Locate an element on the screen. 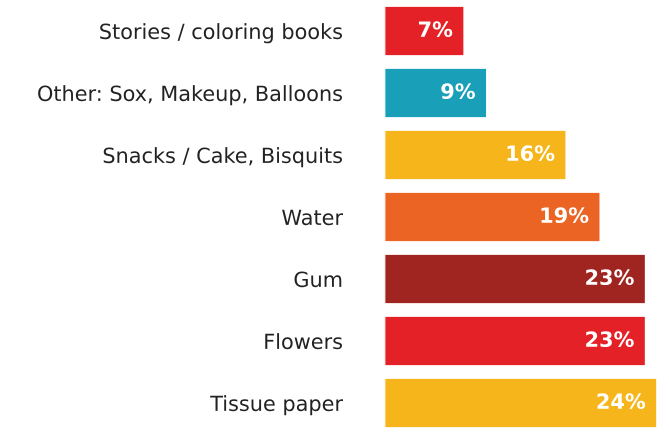 The image size is (669, 434). data-label: 7% is located at coordinates (435, 29).